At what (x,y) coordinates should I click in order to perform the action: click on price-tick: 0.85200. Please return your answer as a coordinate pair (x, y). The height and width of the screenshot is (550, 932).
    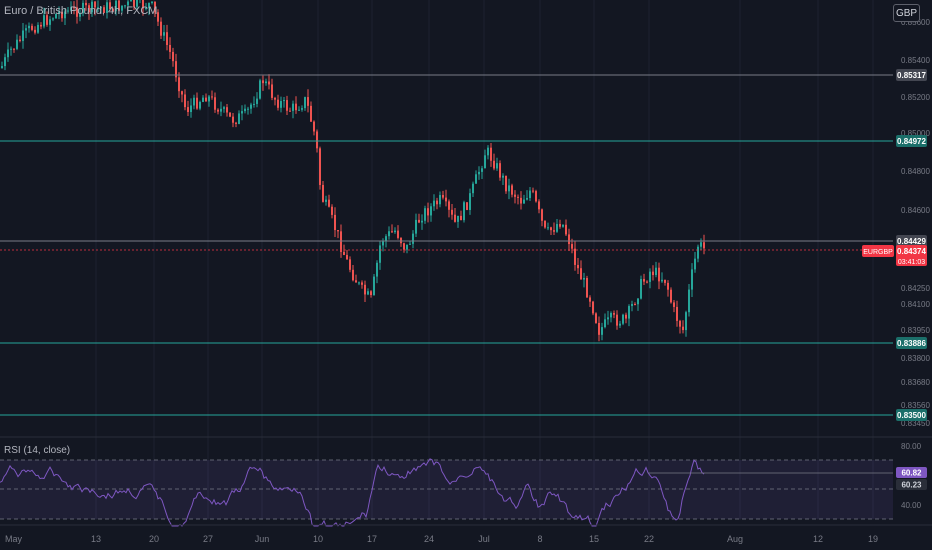
    Looking at the image, I should click on (915, 97).